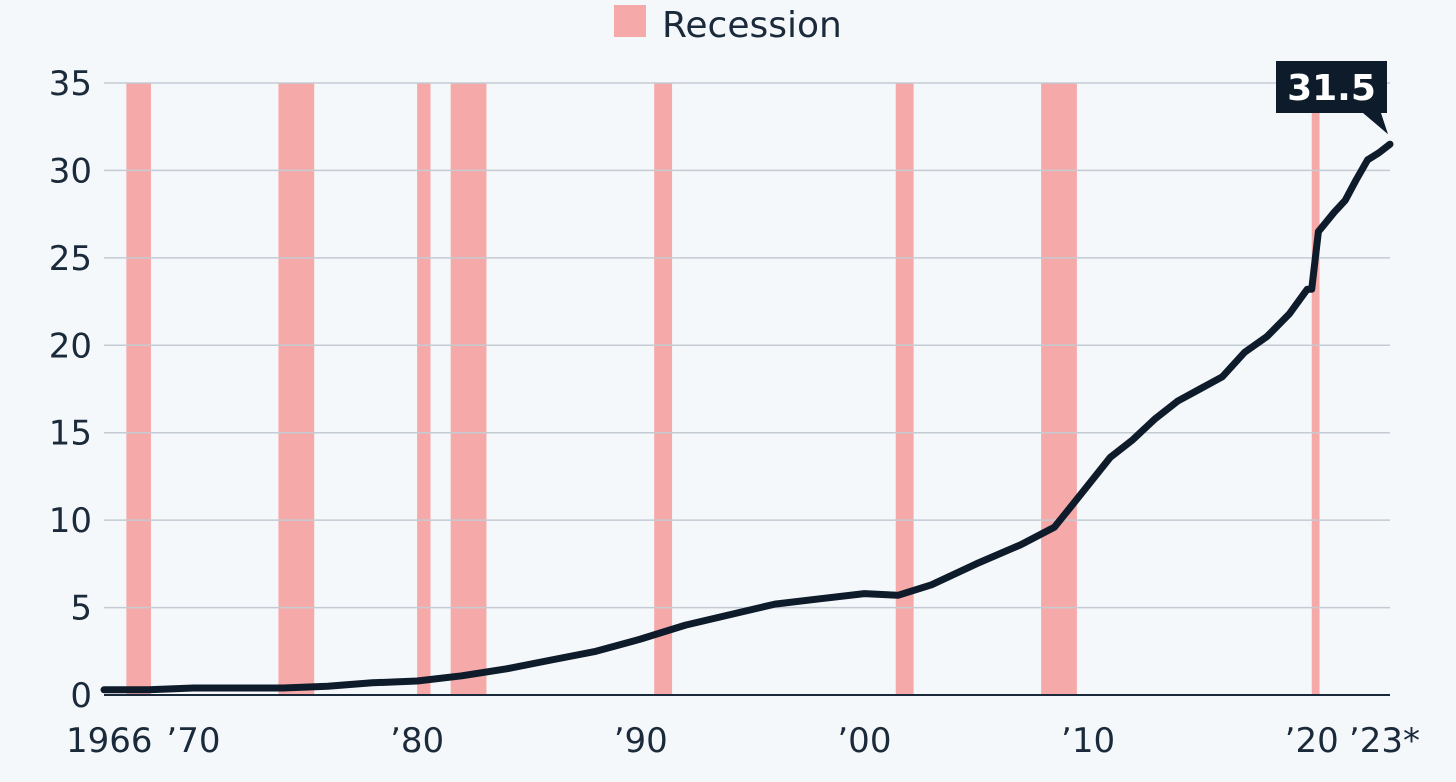 The image size is (1456, 782). What do you see at coordinates (70, 259) in the screenshot?
I see `y-tick-label-25: 25` at bounding box center [70, 259].